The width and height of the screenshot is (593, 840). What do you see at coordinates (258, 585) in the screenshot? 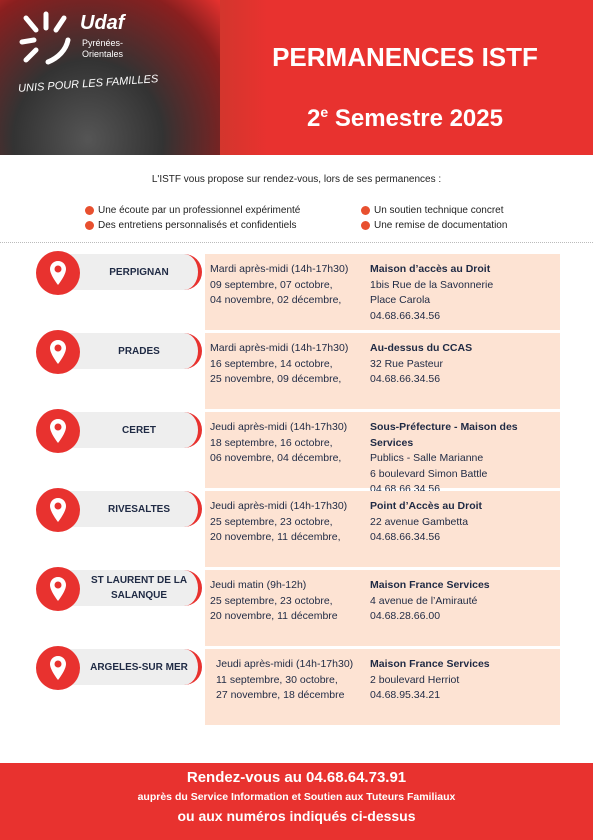
I see `schedule-line: Jeudi matin (9h-12h)` at bounding box center [258, 585].